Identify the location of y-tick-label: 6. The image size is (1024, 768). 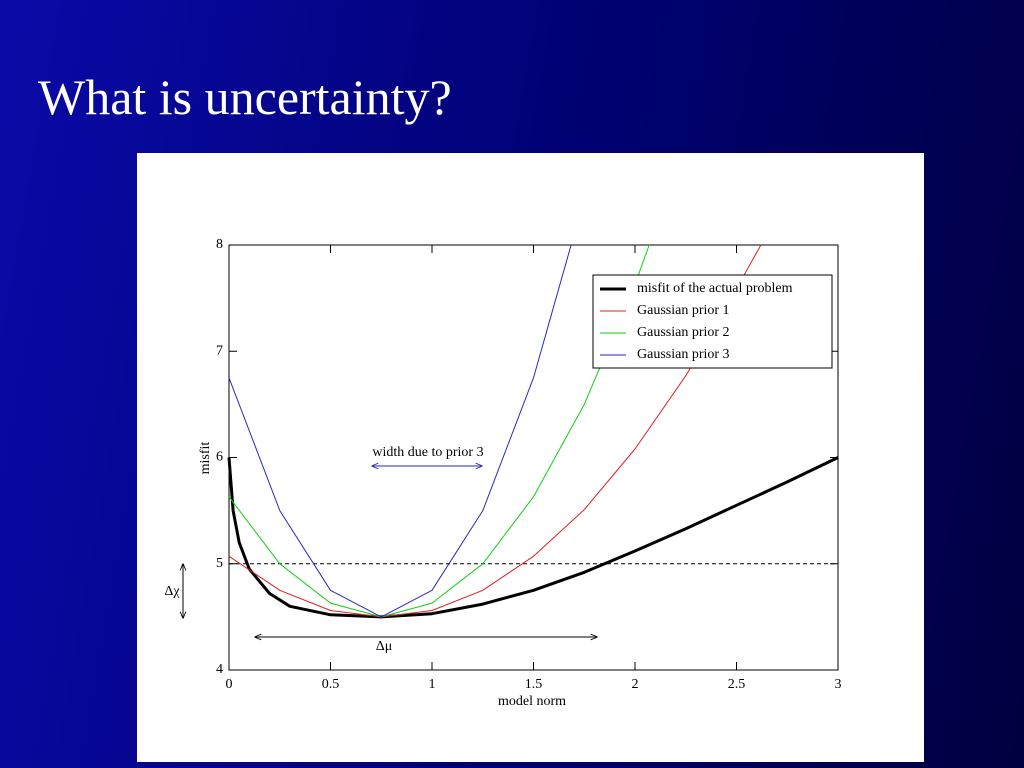
(219, 457).